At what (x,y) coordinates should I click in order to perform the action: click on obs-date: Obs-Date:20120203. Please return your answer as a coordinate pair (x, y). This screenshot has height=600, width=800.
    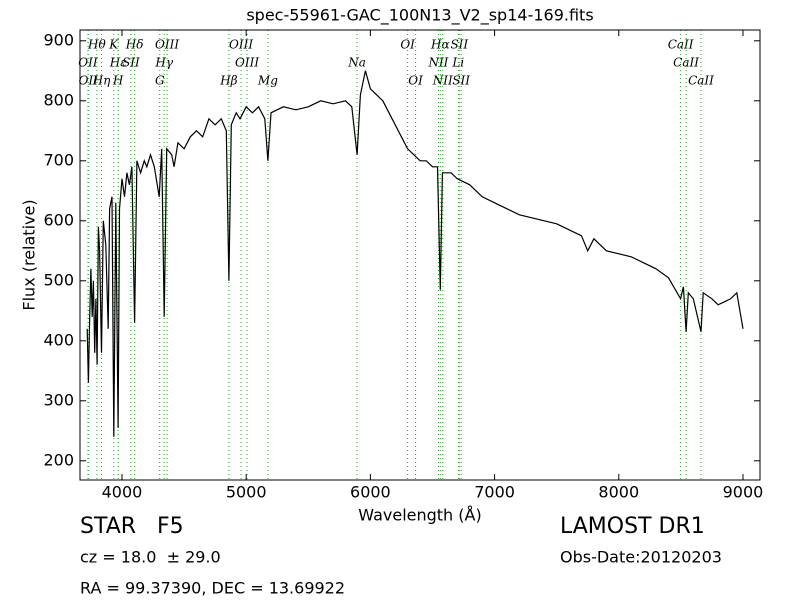
    Looking at the image, I should click on (641, 557).